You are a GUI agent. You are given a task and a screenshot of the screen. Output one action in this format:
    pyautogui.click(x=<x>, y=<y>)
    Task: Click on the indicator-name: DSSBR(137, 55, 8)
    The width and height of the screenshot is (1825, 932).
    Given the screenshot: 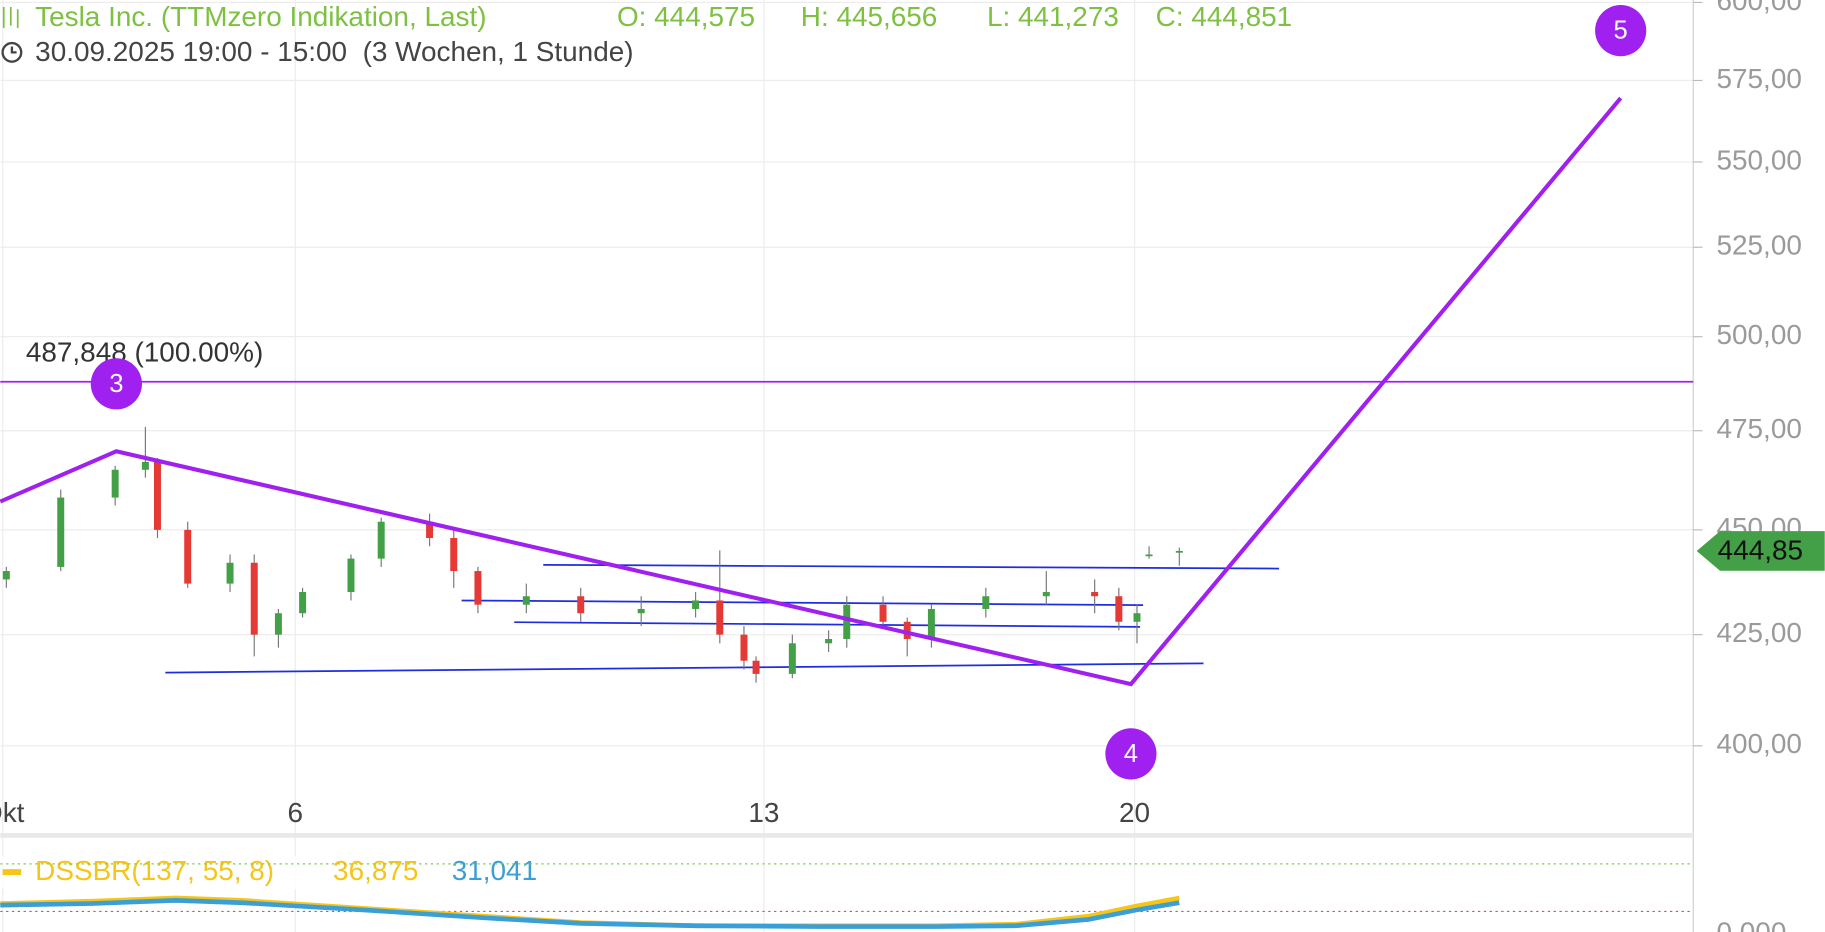 What is the action you would take?
    pyautogui.click(x=154, y=870)
    